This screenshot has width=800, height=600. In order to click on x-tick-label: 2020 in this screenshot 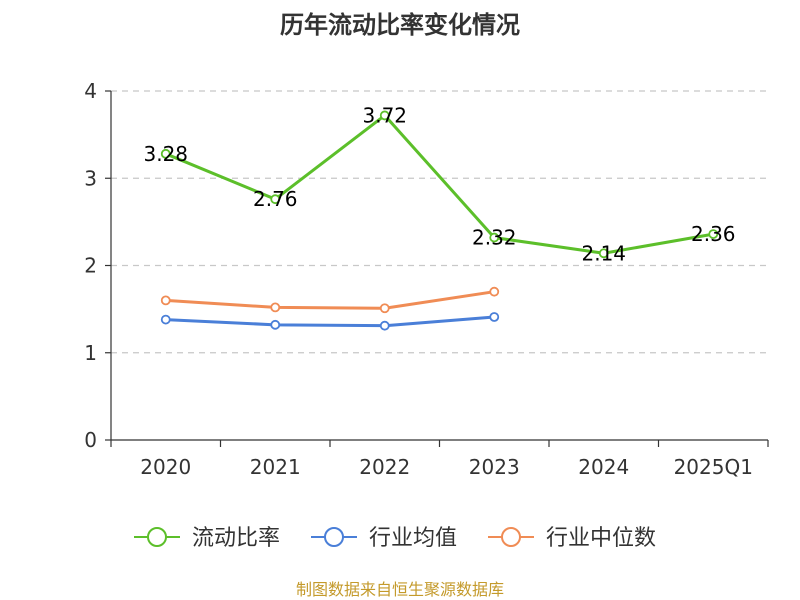, I will do `click(165, 467)`.